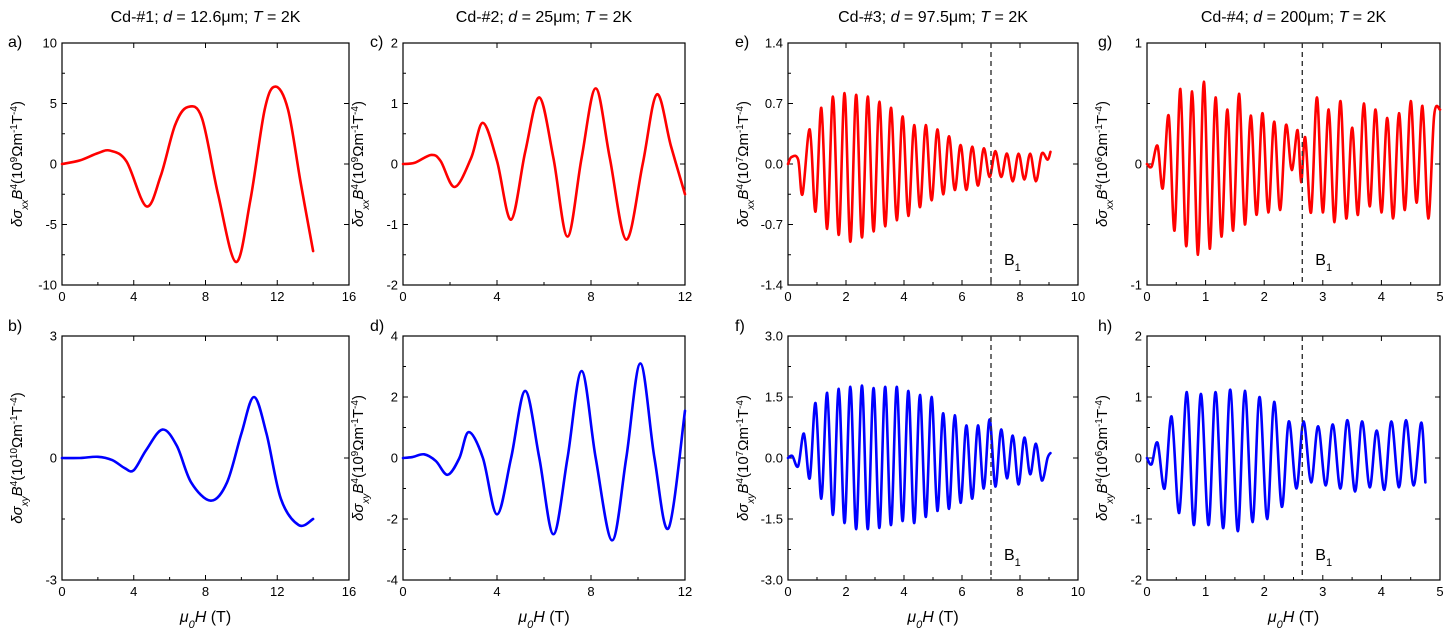  What do you see at coordinates (15, 326) in the screenshot?
I see `panel-letter: b)` at bounding box center [15, 326].